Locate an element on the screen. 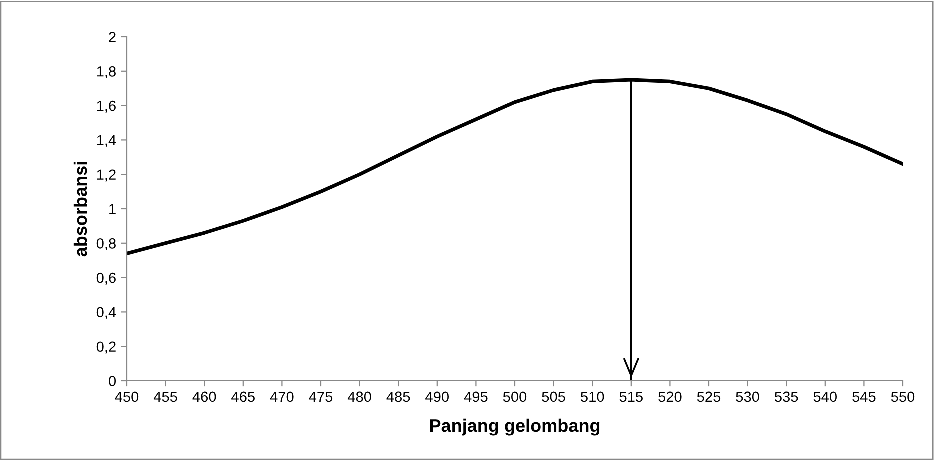 The image size is (934, 460). y-tick-label: 1,4 is located at coordinates (106, 141).